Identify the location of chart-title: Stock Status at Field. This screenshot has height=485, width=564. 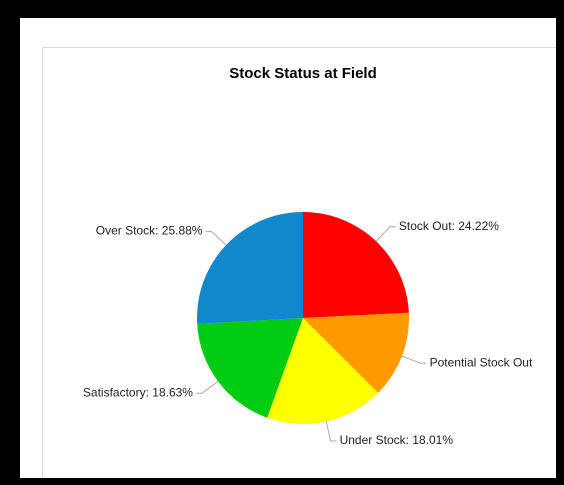
(303, 73).